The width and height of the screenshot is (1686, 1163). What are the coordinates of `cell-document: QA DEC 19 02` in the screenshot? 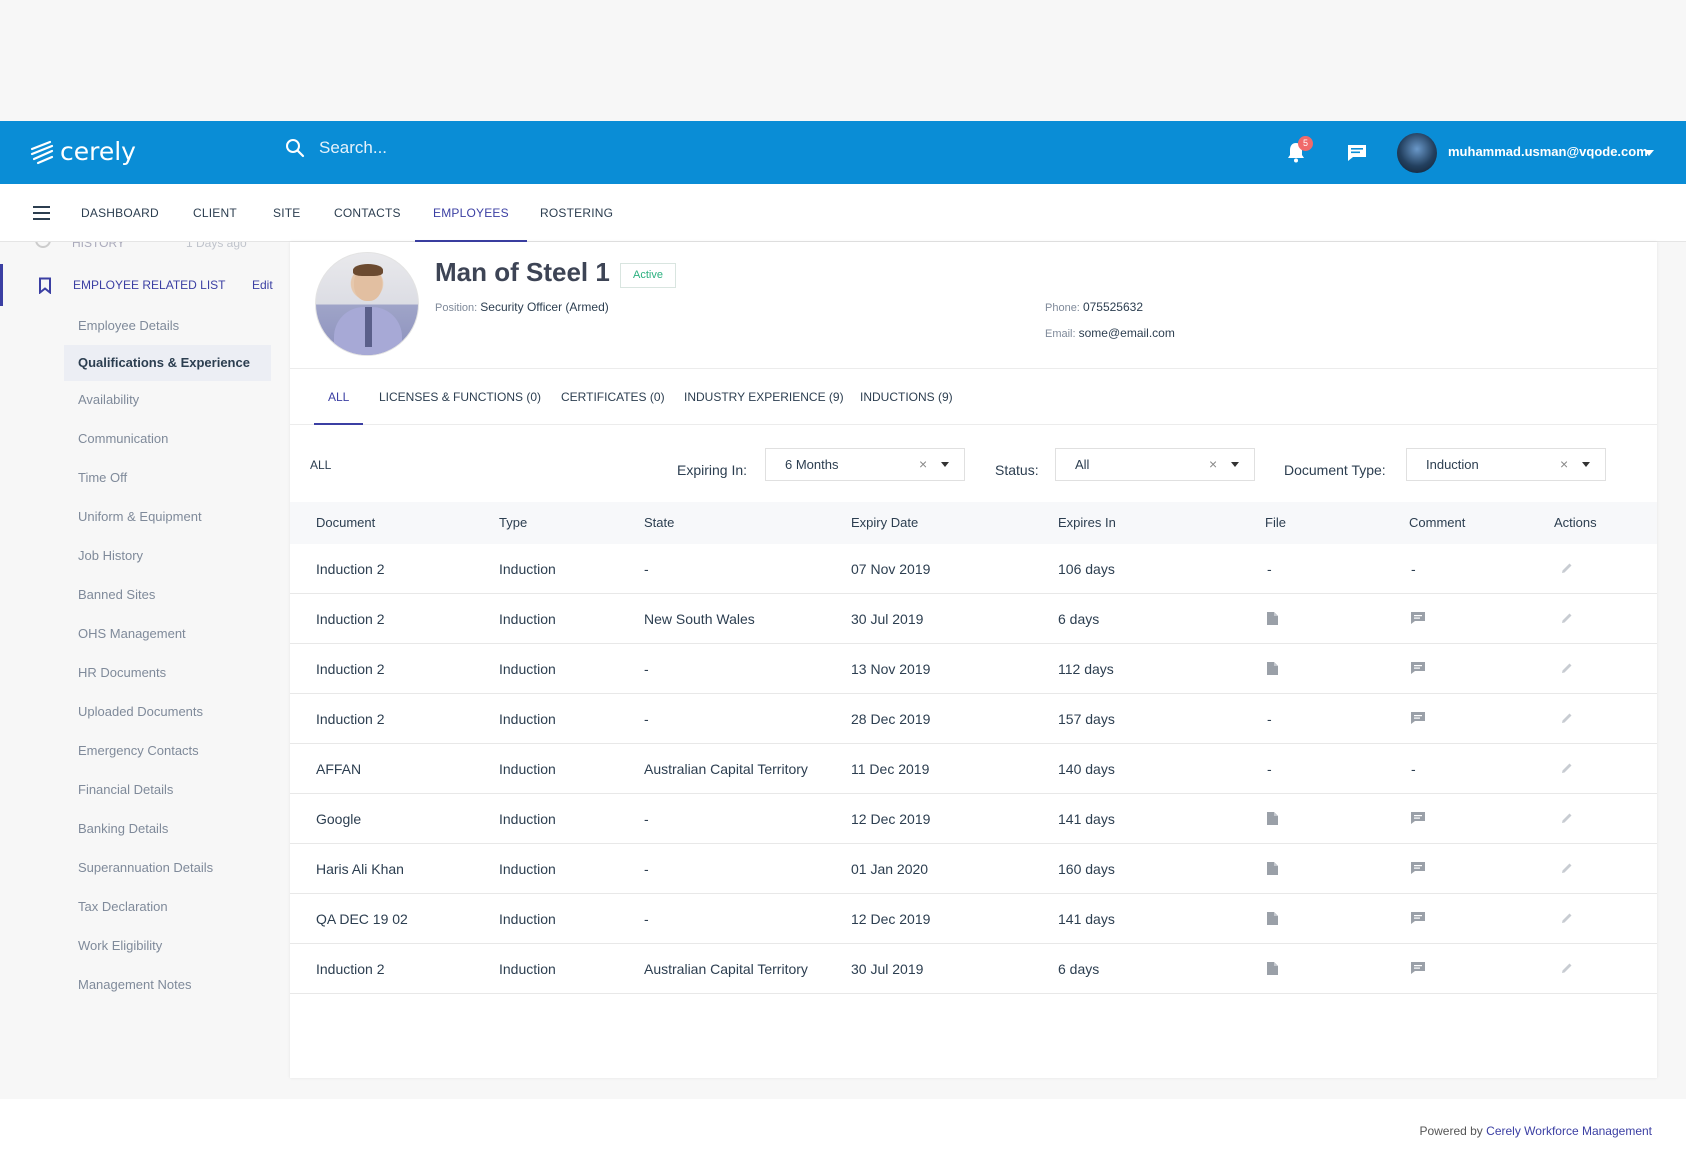 It's located at (362, 919).